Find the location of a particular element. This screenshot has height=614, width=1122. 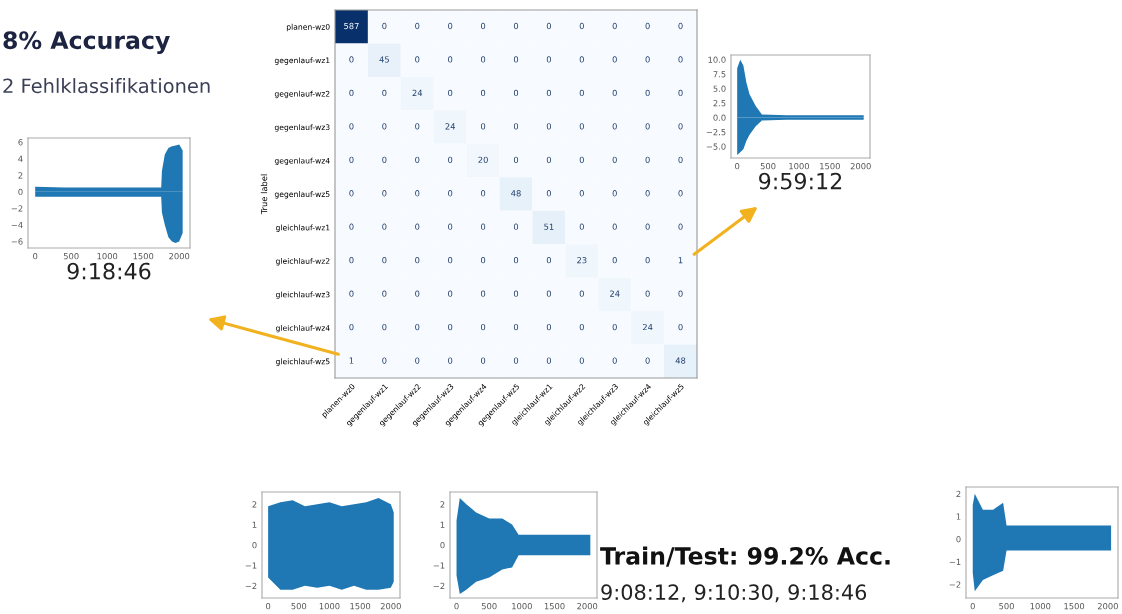

data-label: 51 is located at coordinates (549, 226).